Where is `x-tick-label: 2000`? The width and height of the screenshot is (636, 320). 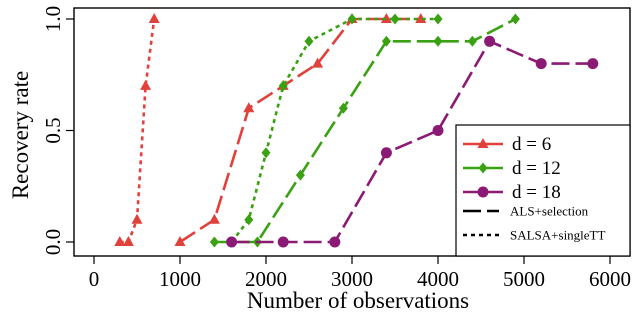
x-tick-label: 2000 is located at coordinates (266, 279).